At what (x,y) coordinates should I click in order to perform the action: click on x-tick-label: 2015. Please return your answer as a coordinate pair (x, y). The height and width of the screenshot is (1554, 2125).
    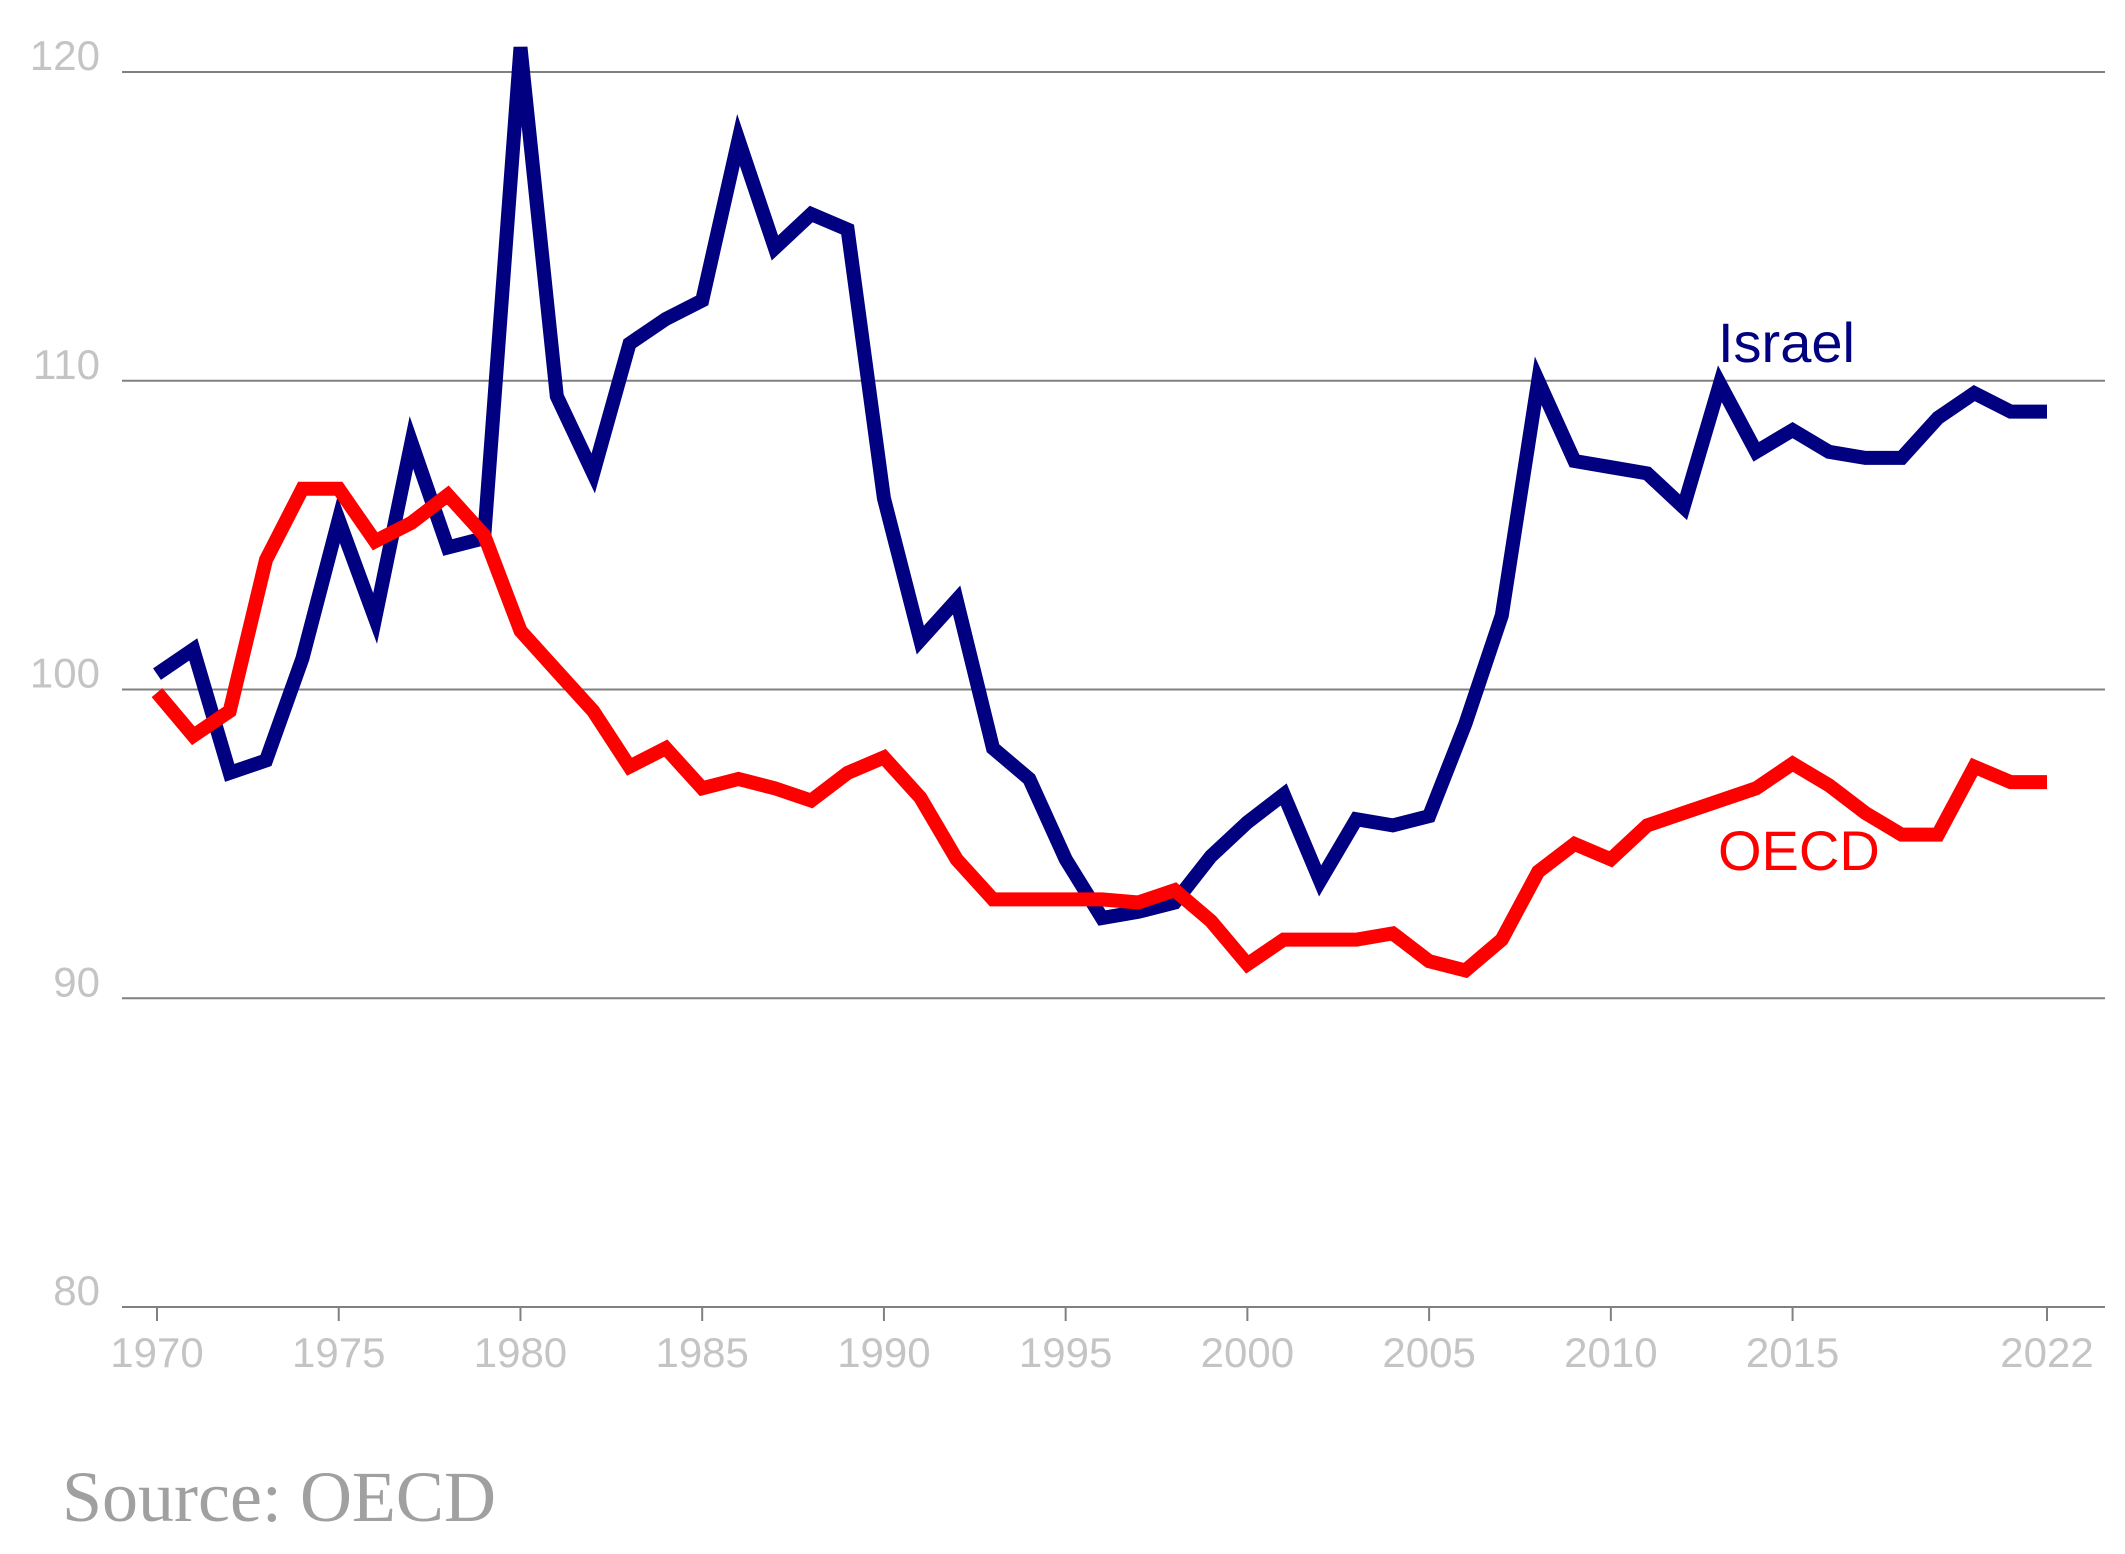
    Looking at the image, I should click on (1792, 1352).